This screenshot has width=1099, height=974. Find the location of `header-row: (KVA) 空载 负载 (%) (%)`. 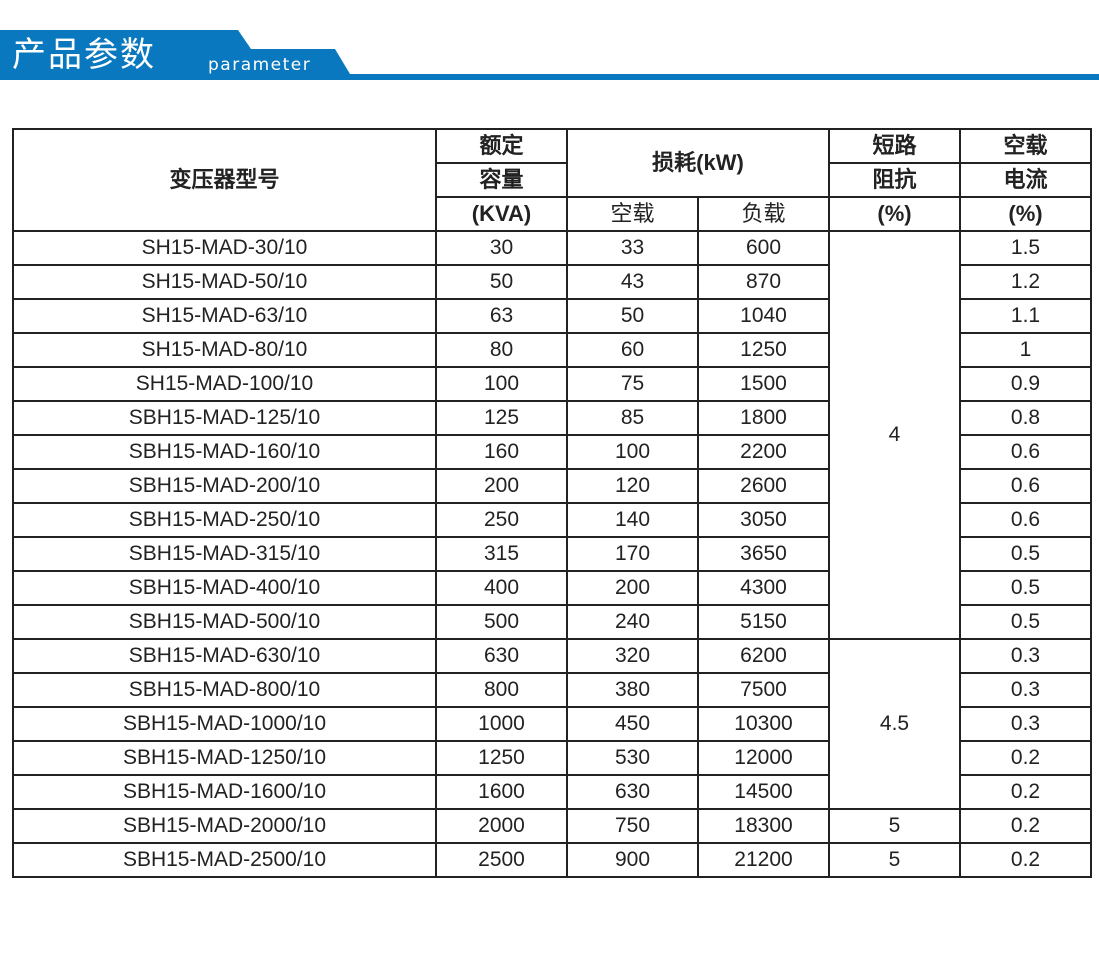

header-row: (KVA) 空载 负载 (%) (%) is located at coordinates (552, 214).